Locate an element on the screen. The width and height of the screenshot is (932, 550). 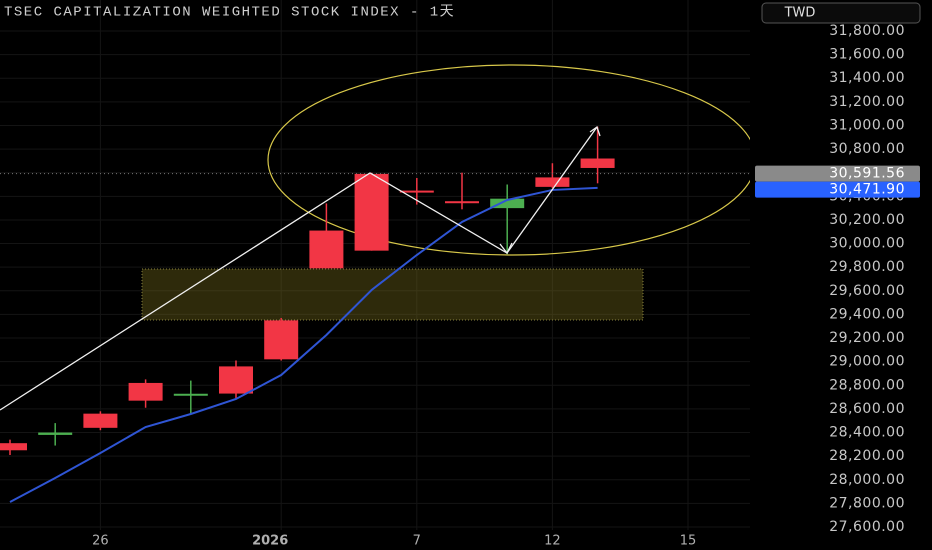
y-tick-label: 30,000.00 is located at coordinates (867, 244).